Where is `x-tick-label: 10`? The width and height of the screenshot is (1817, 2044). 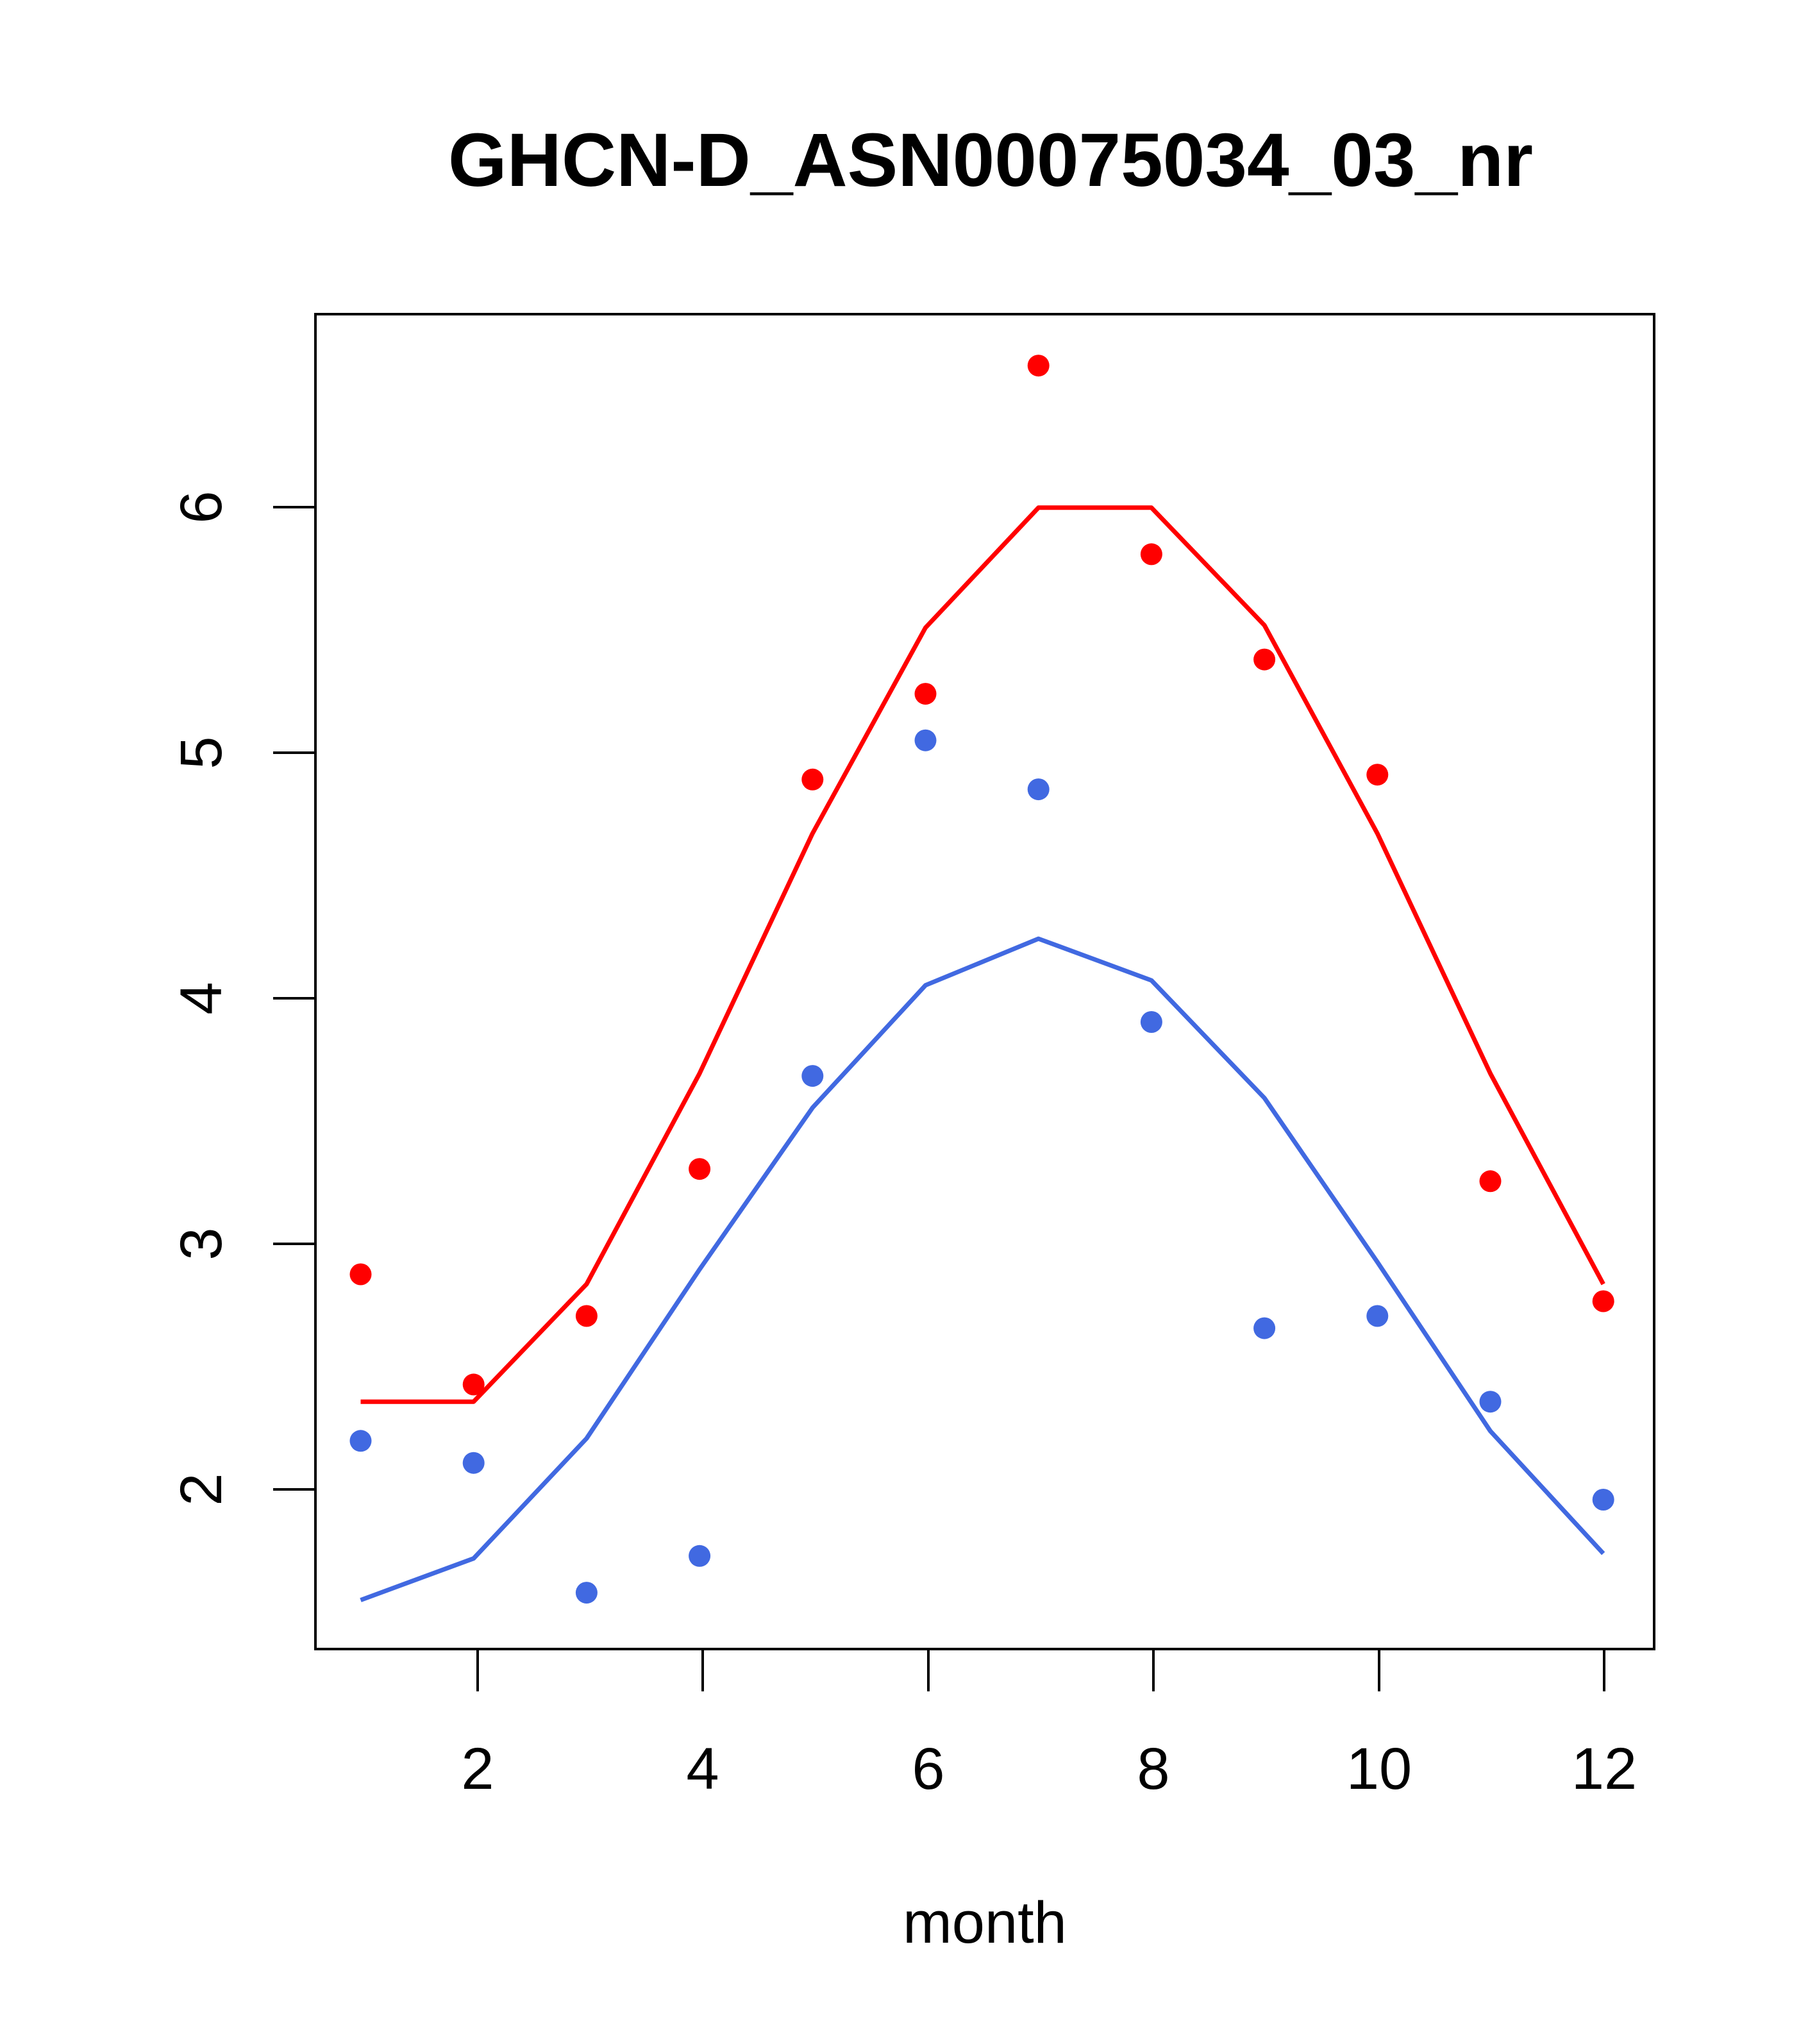 x-tick-label: 10 is located at coordinates (1379, 1769).